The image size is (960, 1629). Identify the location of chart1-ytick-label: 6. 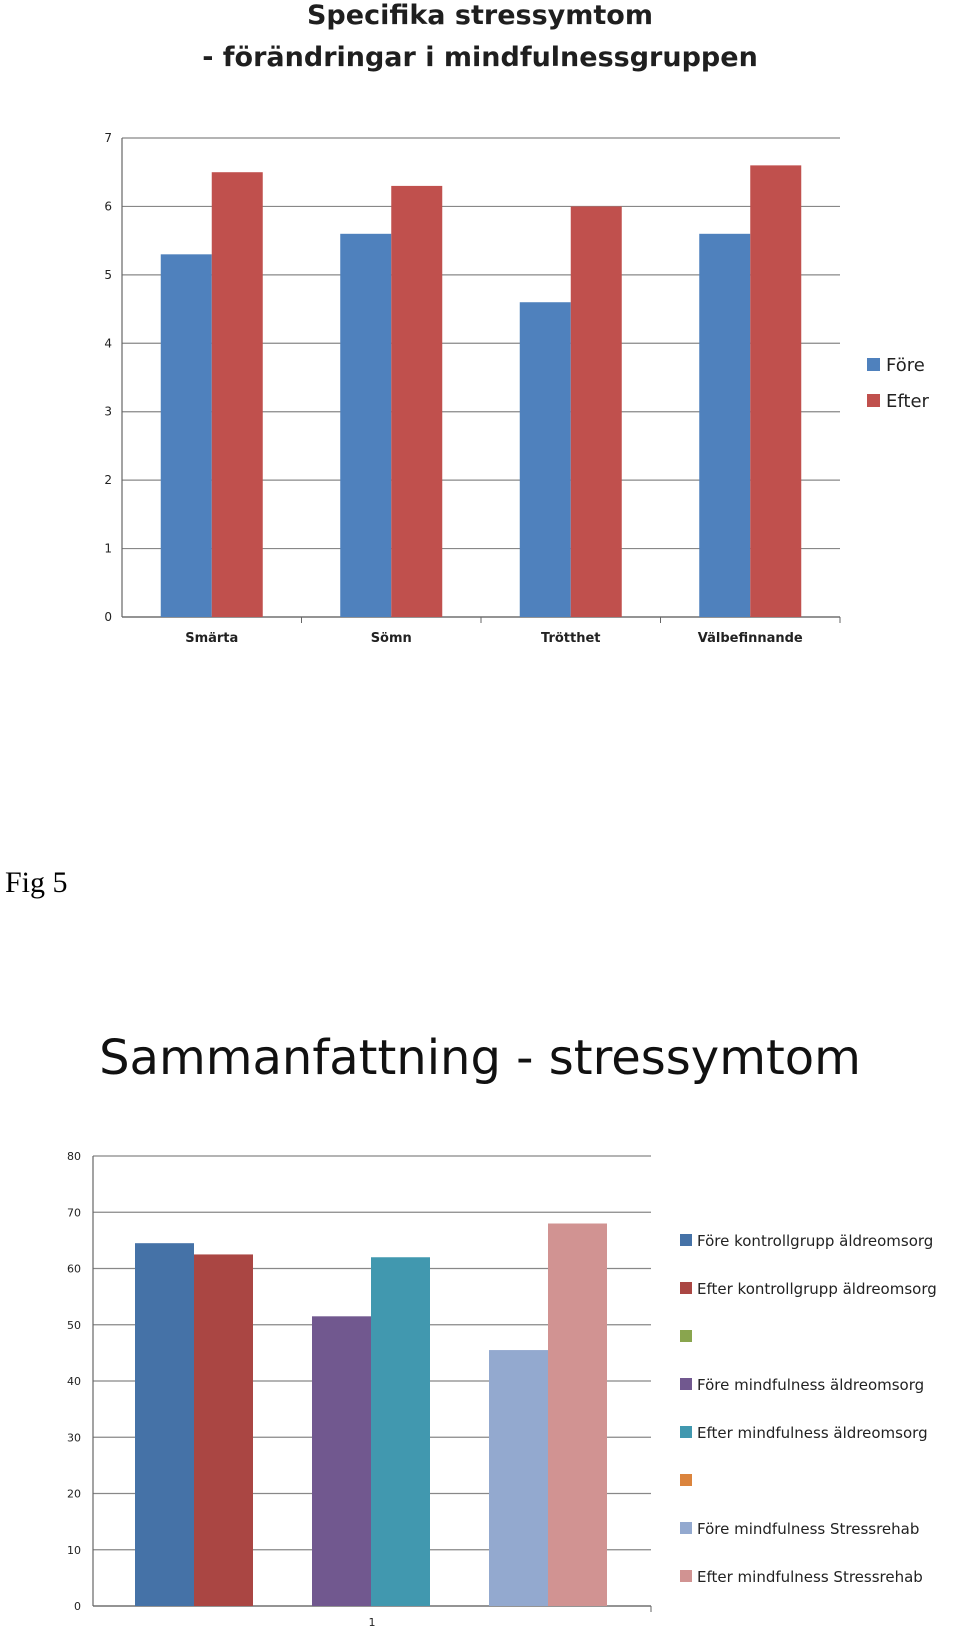
(108, 206).